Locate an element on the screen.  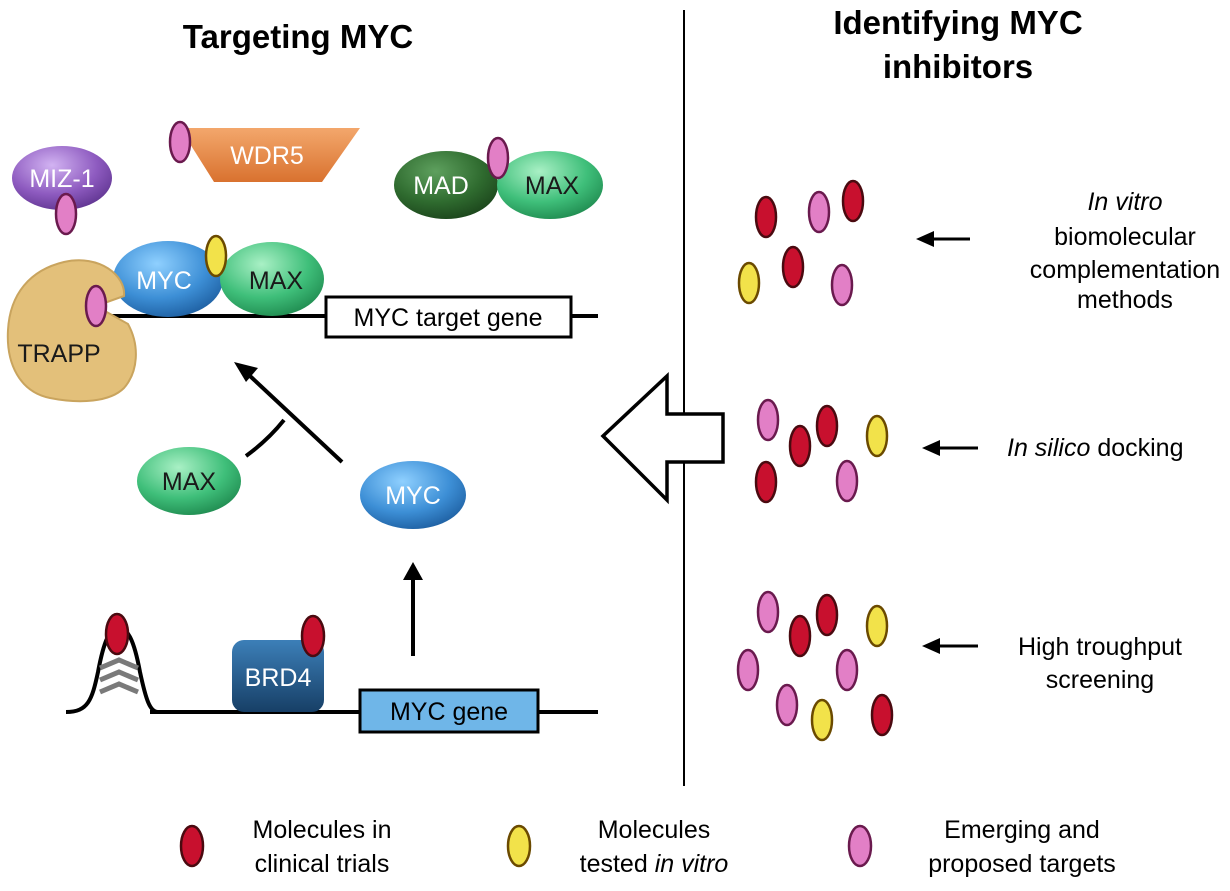
legend-tested-italic: in vitro is located at coordinates (692, 864).